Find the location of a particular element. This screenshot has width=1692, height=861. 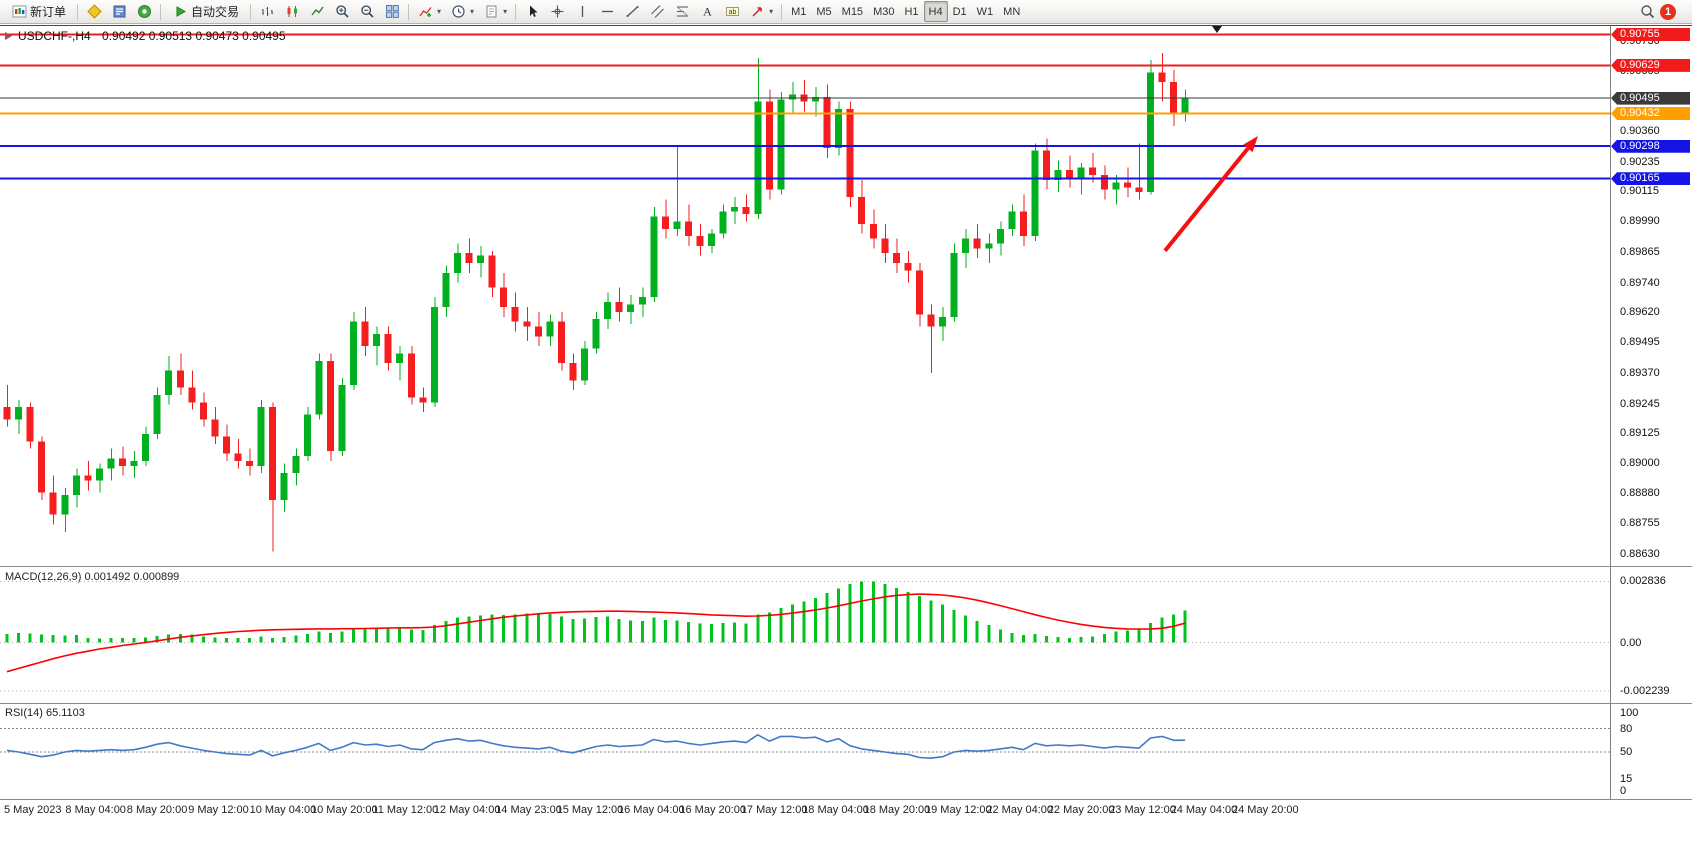

rsi-indicator-value: 65.1103 is located at coordinates (65, 713).